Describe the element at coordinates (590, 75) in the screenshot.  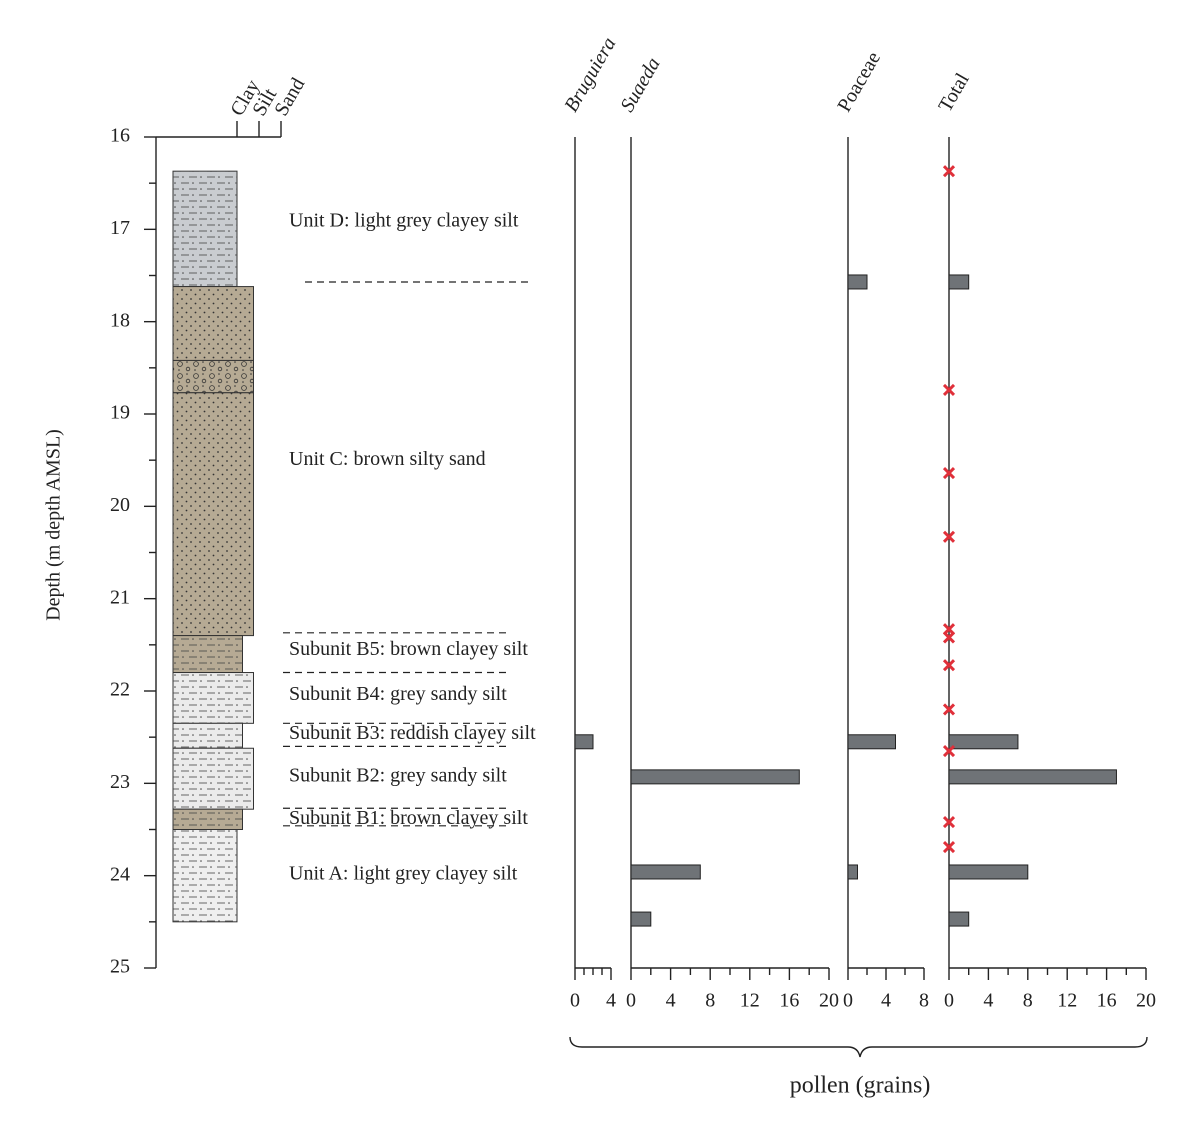
I see `series-name: Bruguiera` at that location.